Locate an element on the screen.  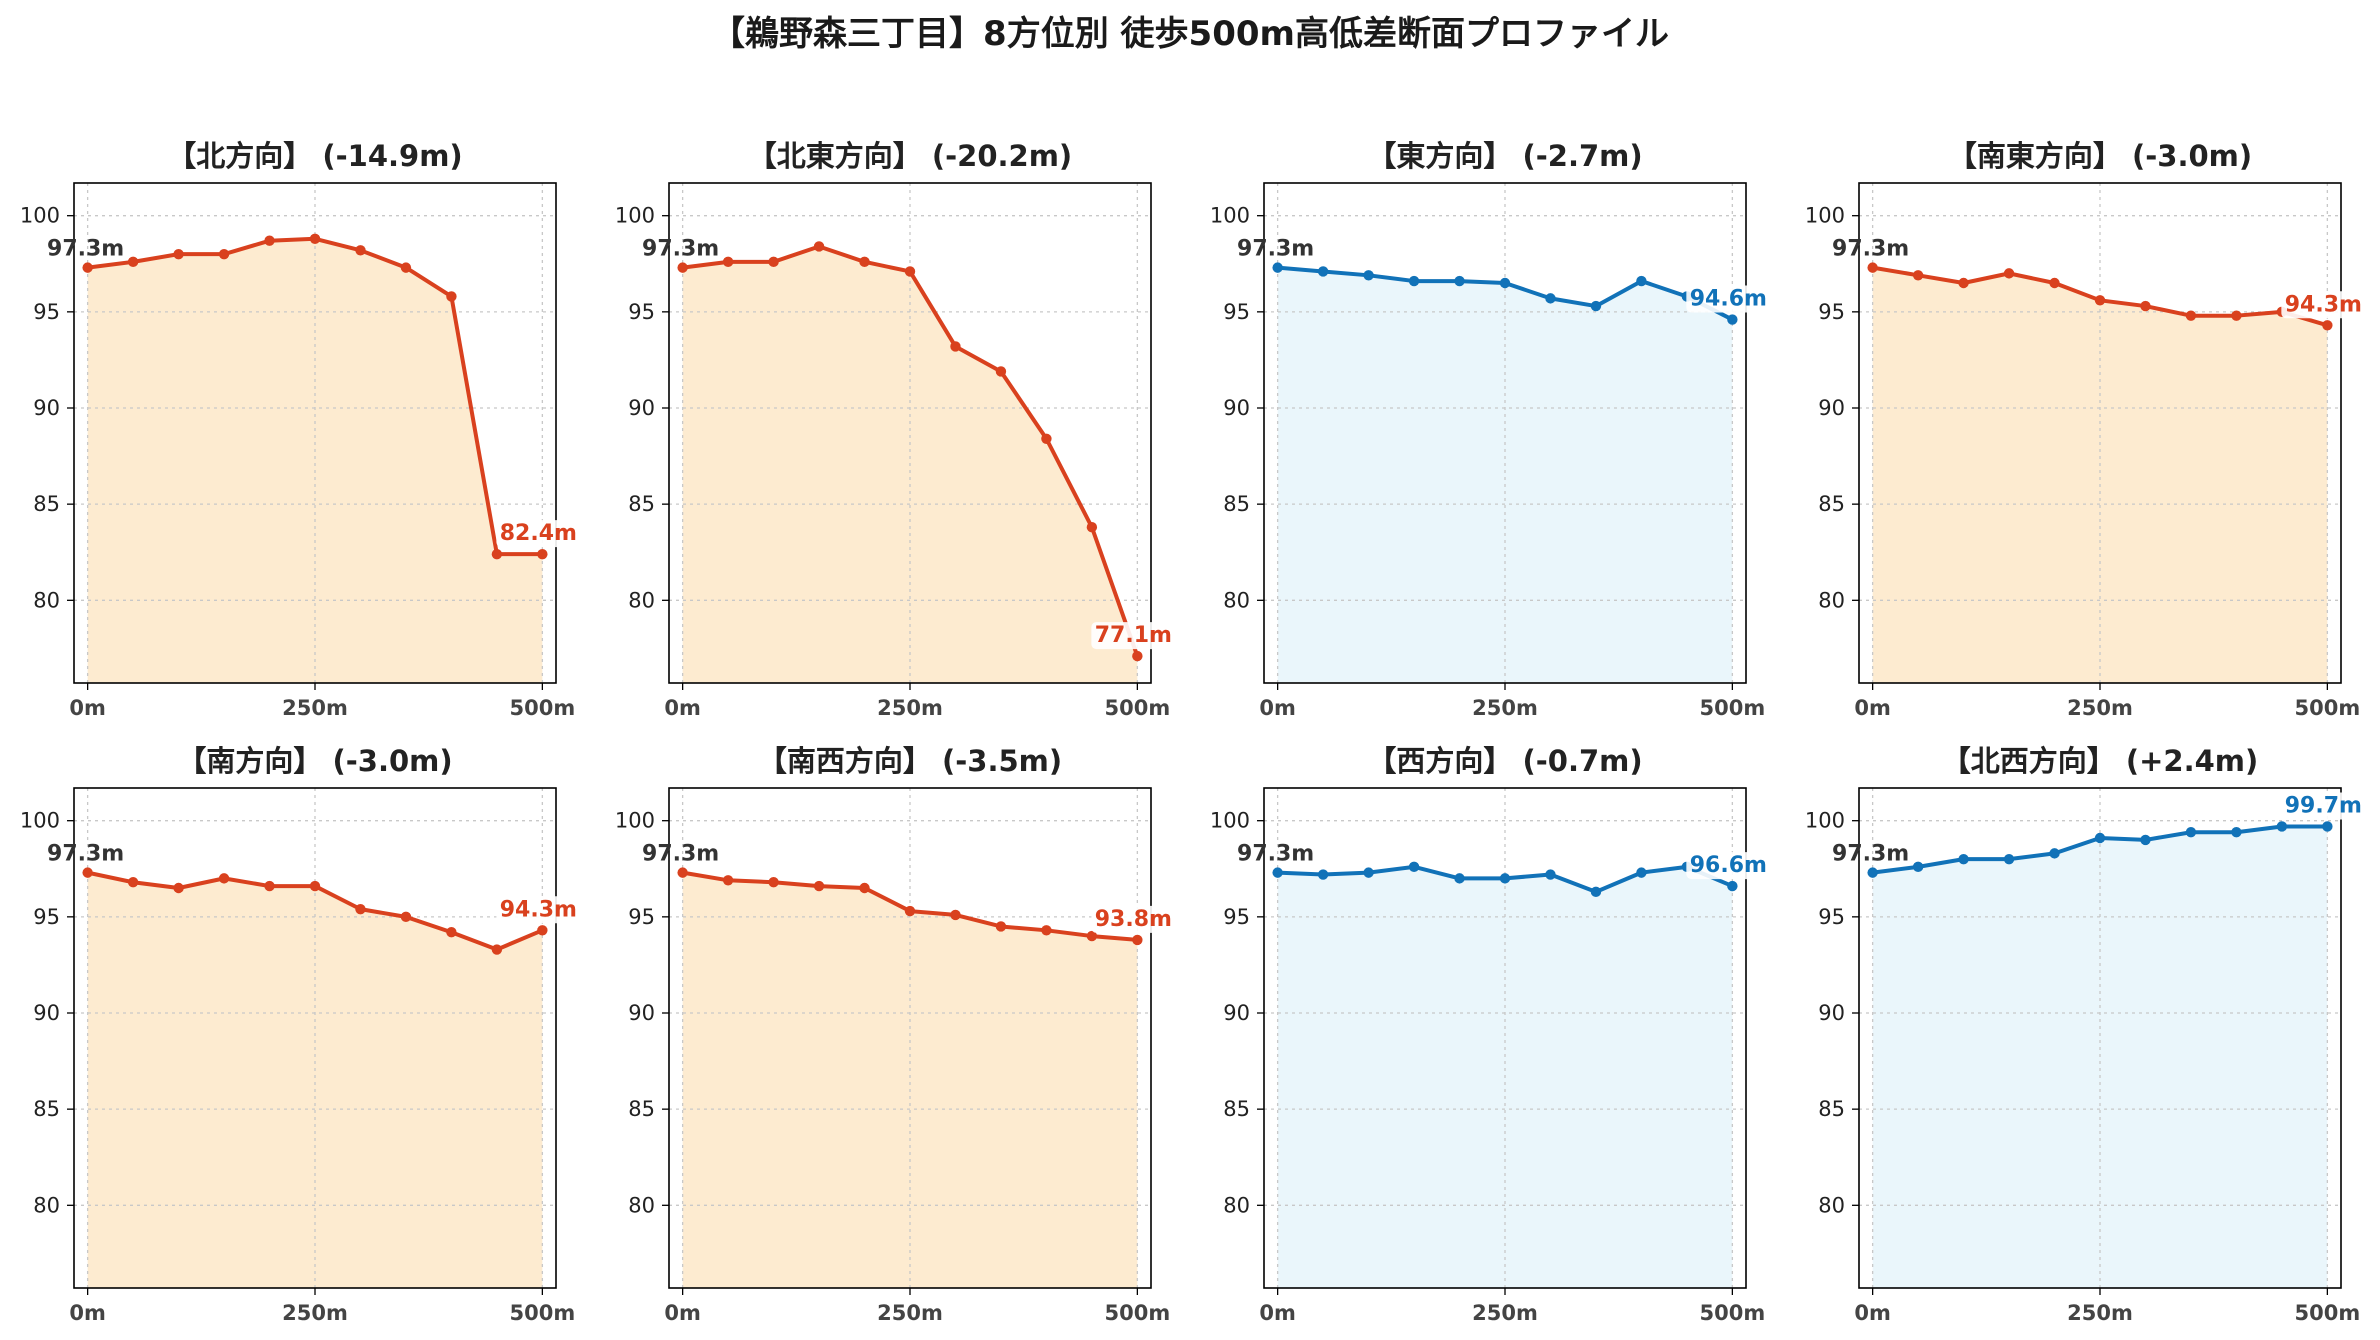
area-fill is located at coordinates (1505, 475).